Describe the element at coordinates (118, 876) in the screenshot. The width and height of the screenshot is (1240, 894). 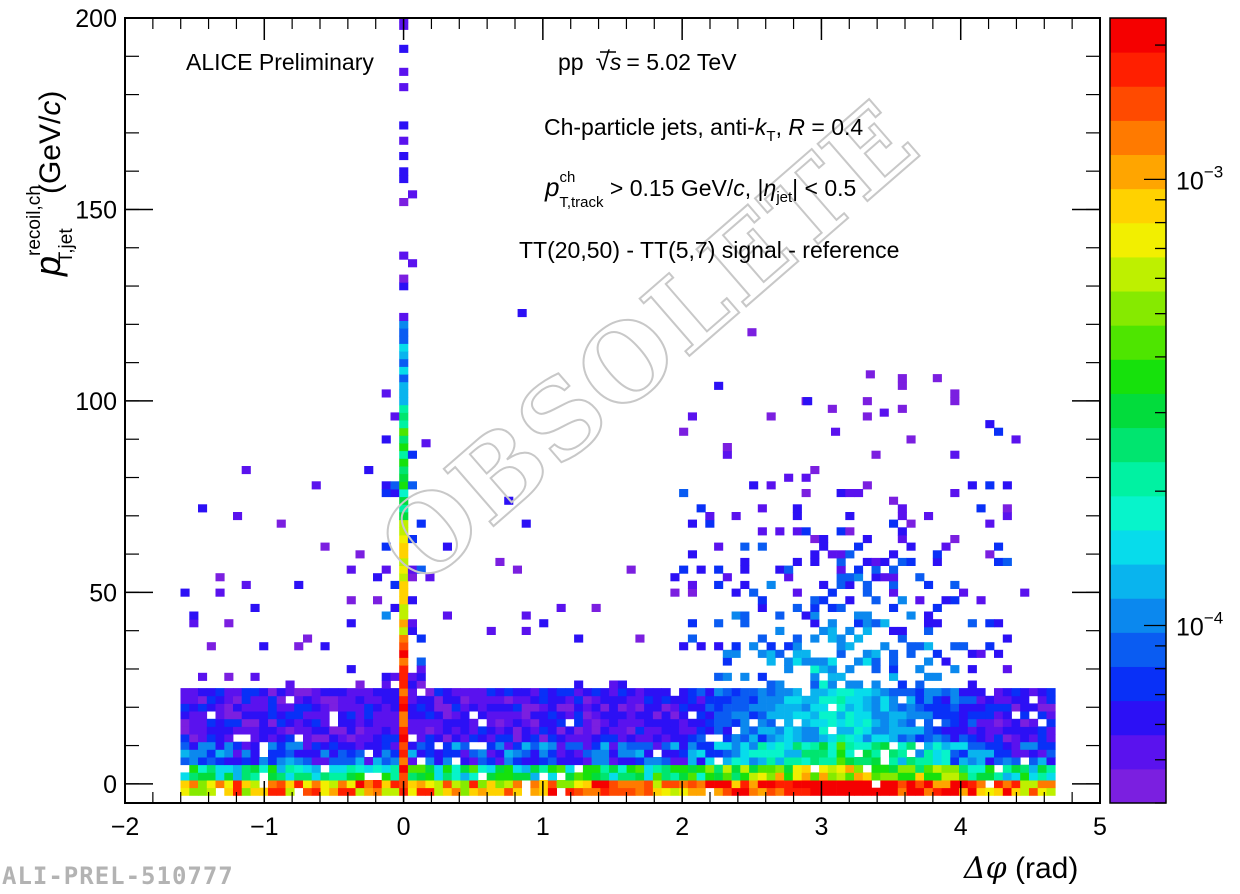
I see `reference-id: ALI-PREL-510777` at that location.